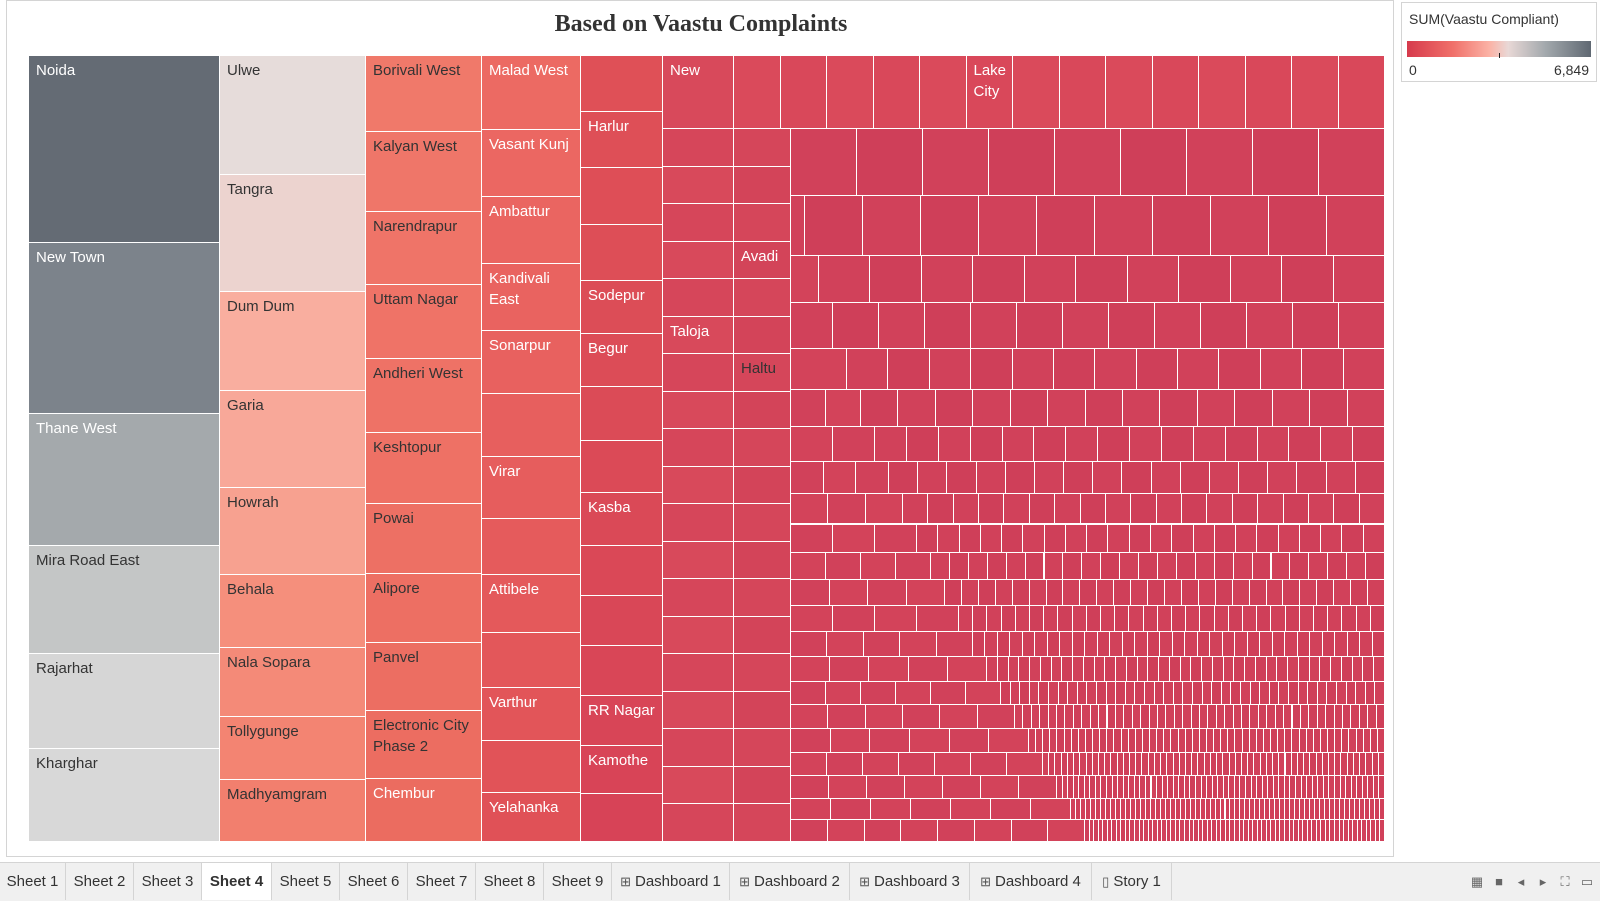 This screenshot has height=901, width=1600. What do you see at coordinates (293, 234) in the screenshot?
I see `treemap-cell: Tangra` at bounding box center [293, 234].